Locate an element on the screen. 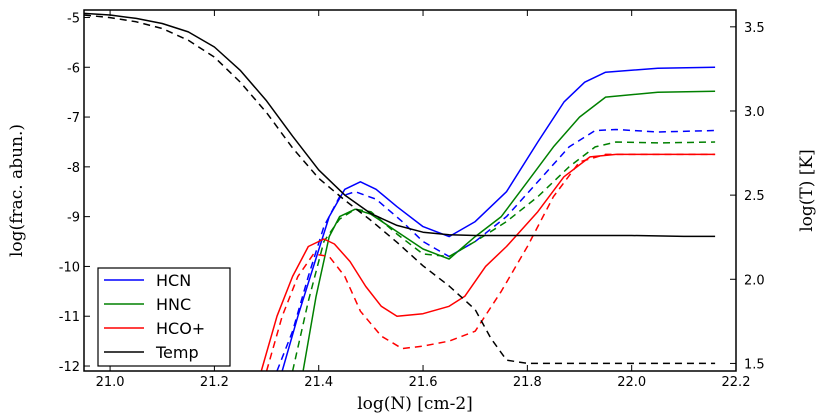 The width and height of the screenshot is (830, 415). y2-tick-label: 2.0 is located at coordinates (754, 280).